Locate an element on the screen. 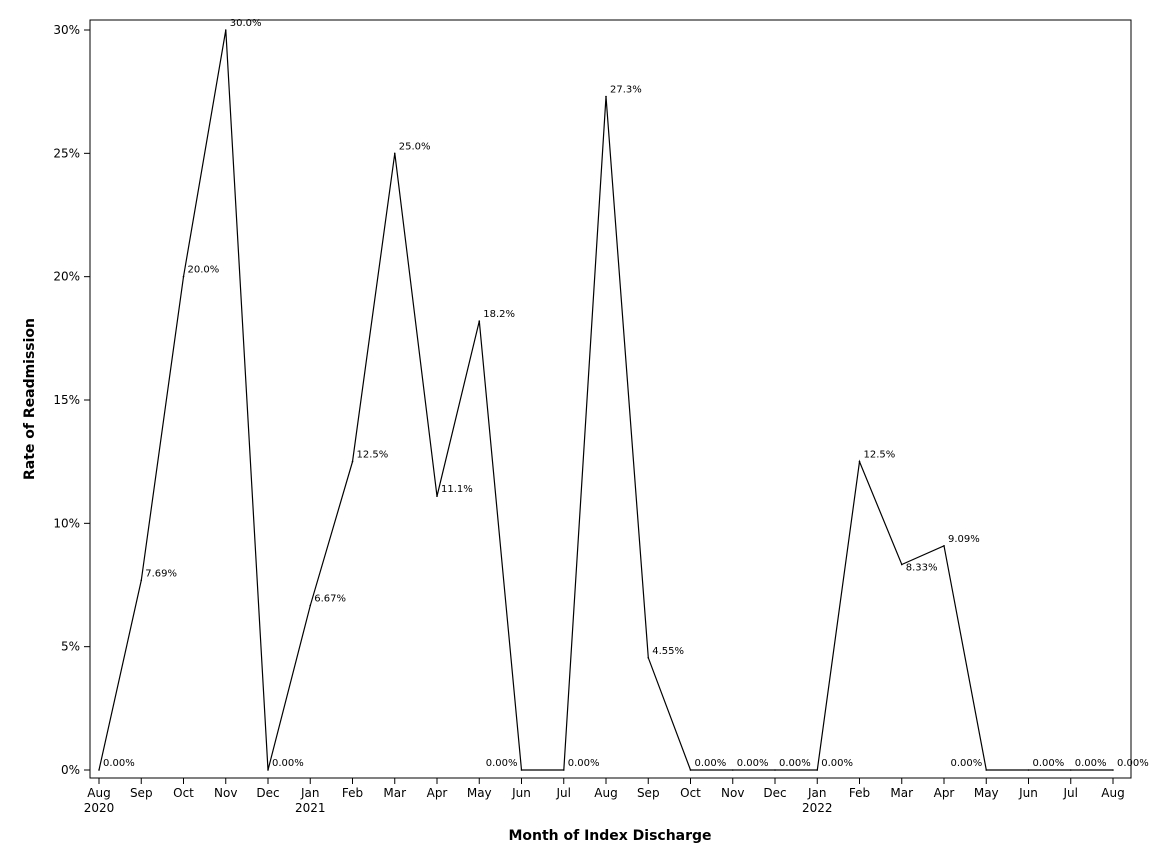  data-label: 11.1% is located at coordinates (457, 489).